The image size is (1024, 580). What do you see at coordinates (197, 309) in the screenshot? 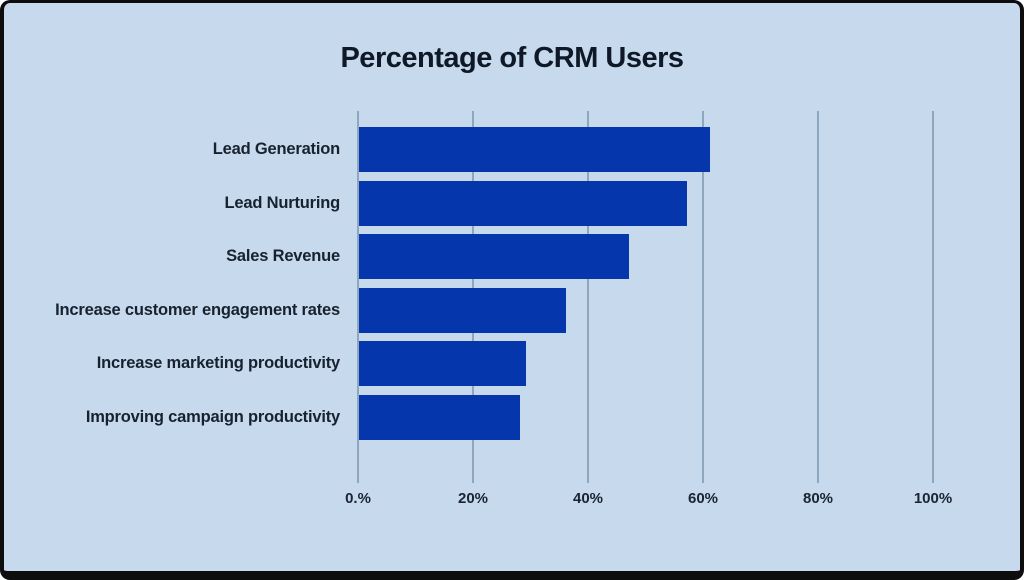
I see `category-label: Increase customer engagement rates` at bounding box center [197, 309].